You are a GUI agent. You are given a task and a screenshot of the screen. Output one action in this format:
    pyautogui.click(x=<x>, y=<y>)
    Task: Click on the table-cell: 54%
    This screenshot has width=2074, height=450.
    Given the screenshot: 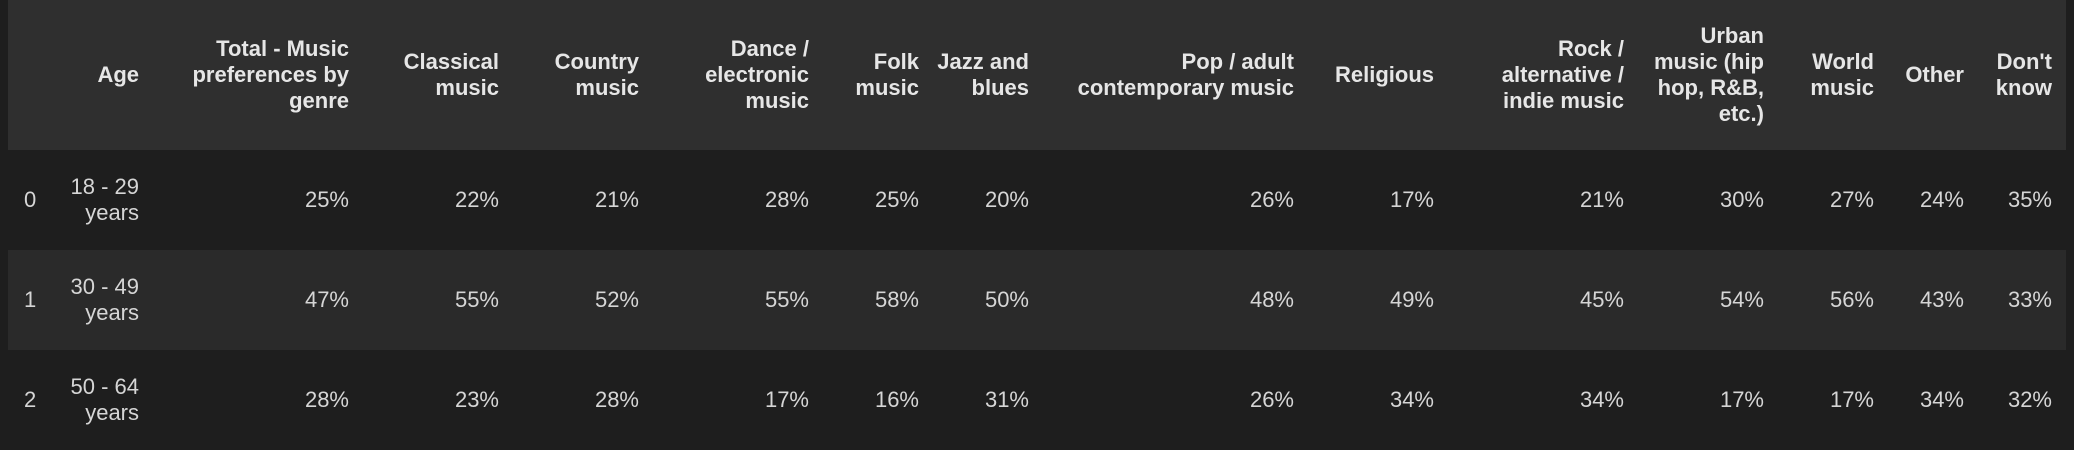 What is the action you would take?
    pyautogui.click(x=1741, y=299)
    